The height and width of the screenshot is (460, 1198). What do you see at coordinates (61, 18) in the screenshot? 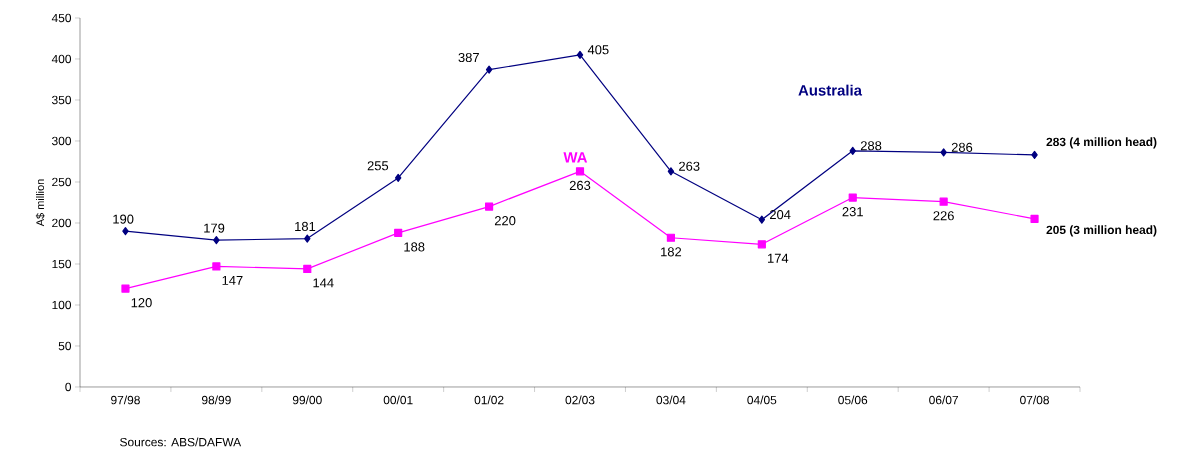
I see `y-tick-label: 450` at bounding box center [61, 18].